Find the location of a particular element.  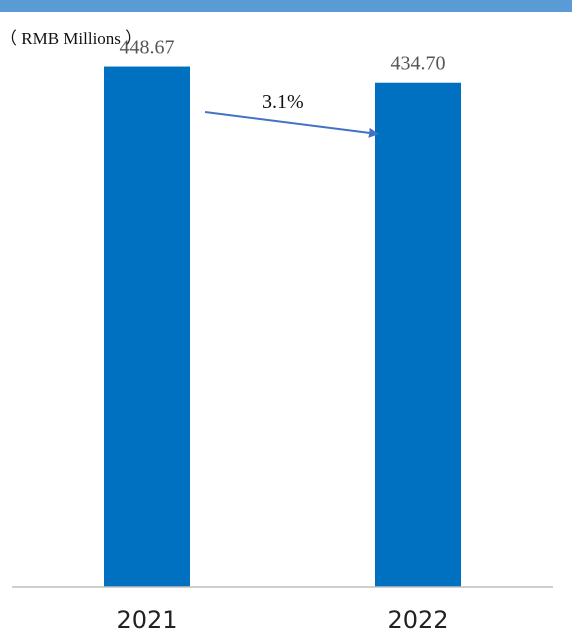

value-label-2022: 434.70 is located at coordinates (418, 64).